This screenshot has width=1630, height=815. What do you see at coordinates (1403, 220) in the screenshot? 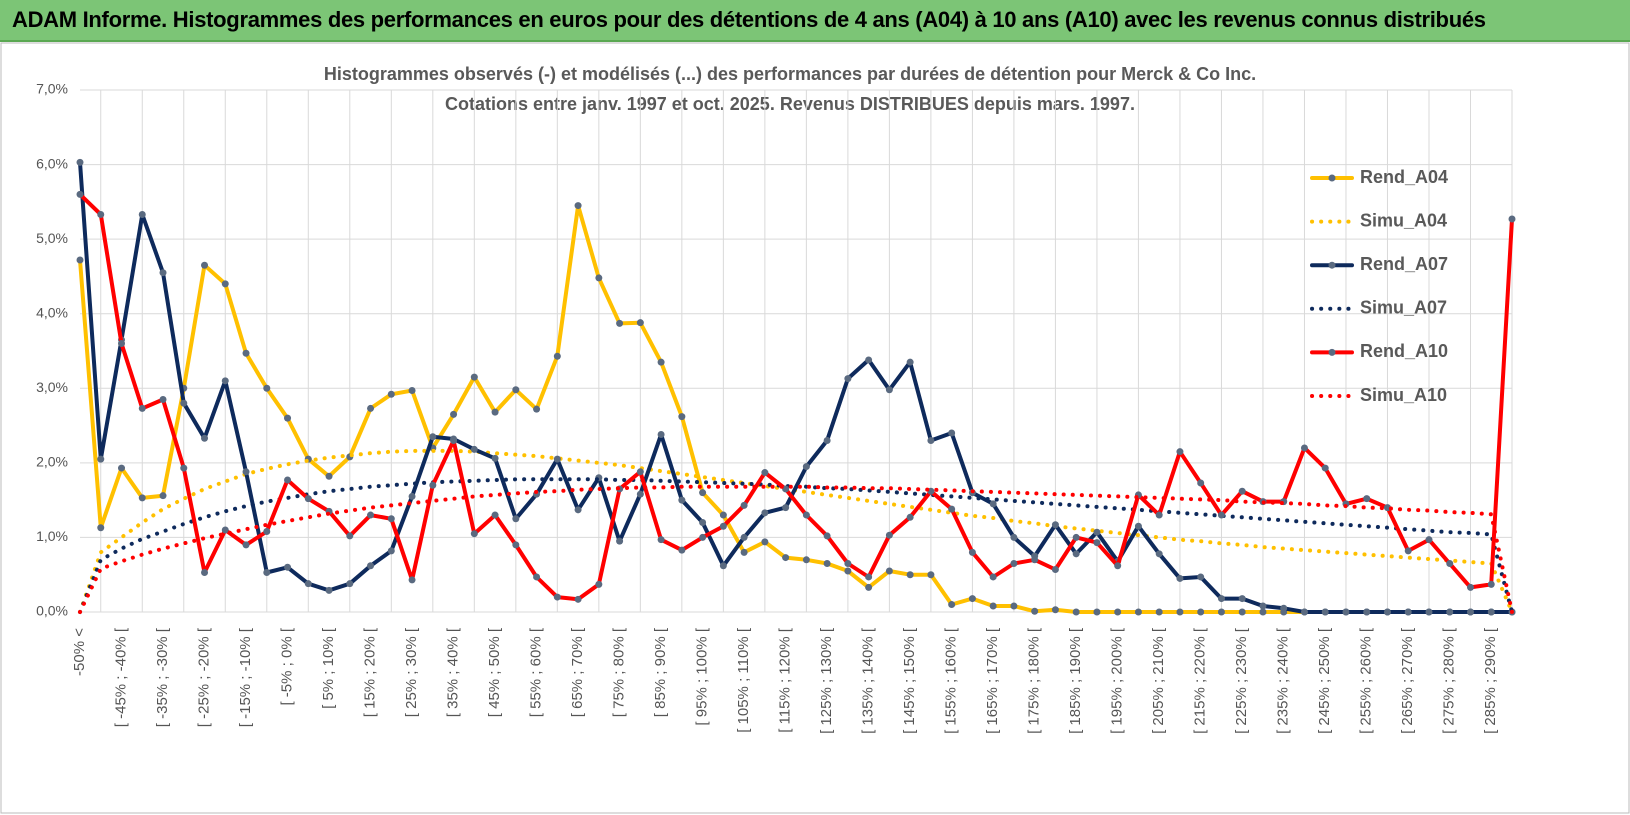
I see `legend-label: Simu_A04` at bounding box center [1403, 220].